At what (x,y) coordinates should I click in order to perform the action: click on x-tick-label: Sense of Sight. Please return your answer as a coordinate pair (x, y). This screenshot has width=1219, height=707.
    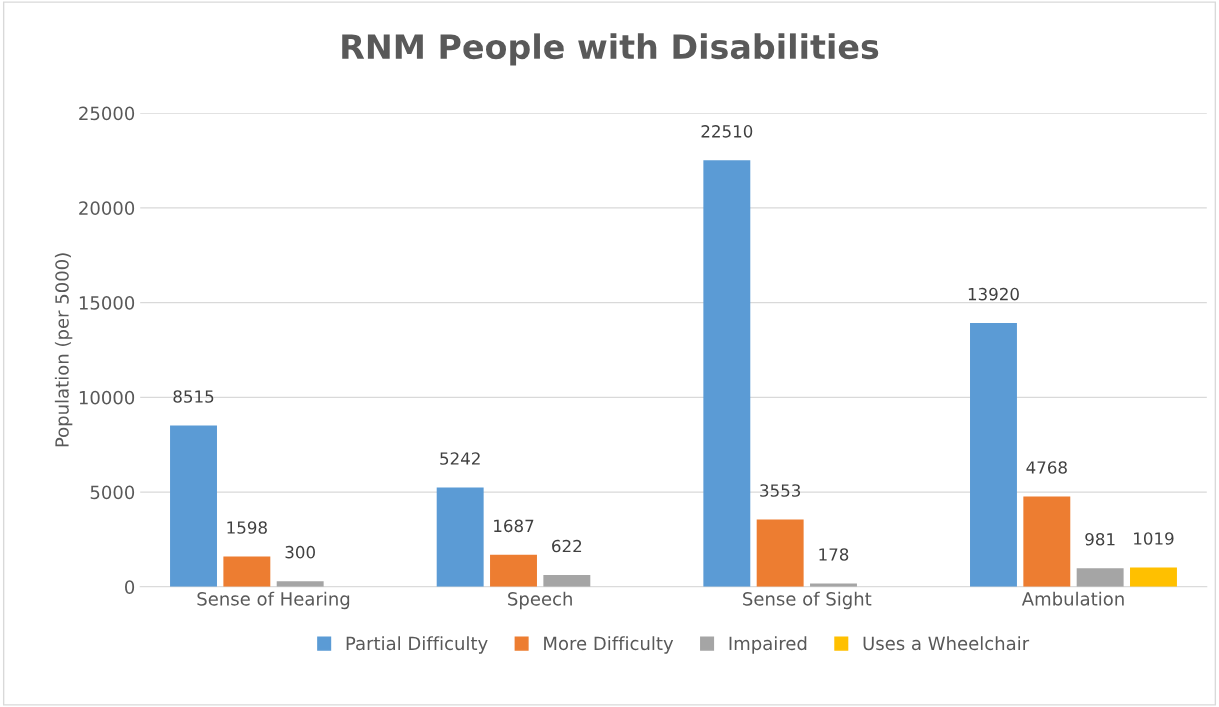
    Looking at the image, I should click on (807, 600).